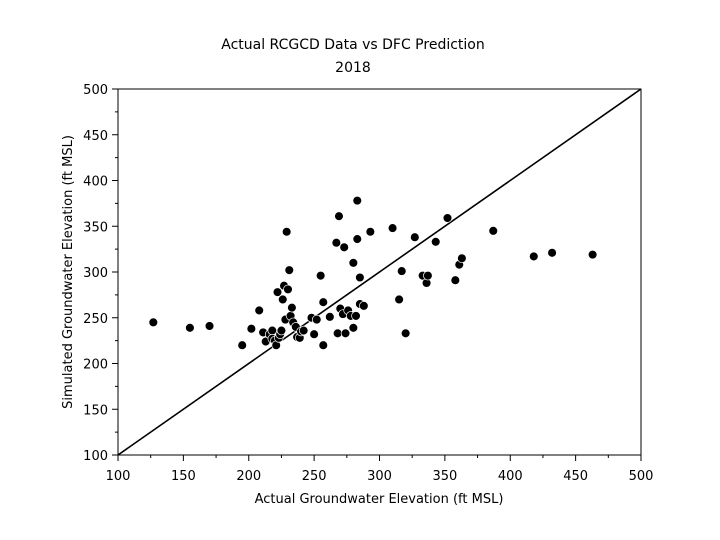 The image size is (720, 540). I want to click on x-tick-label: 150, so click(183, 476).